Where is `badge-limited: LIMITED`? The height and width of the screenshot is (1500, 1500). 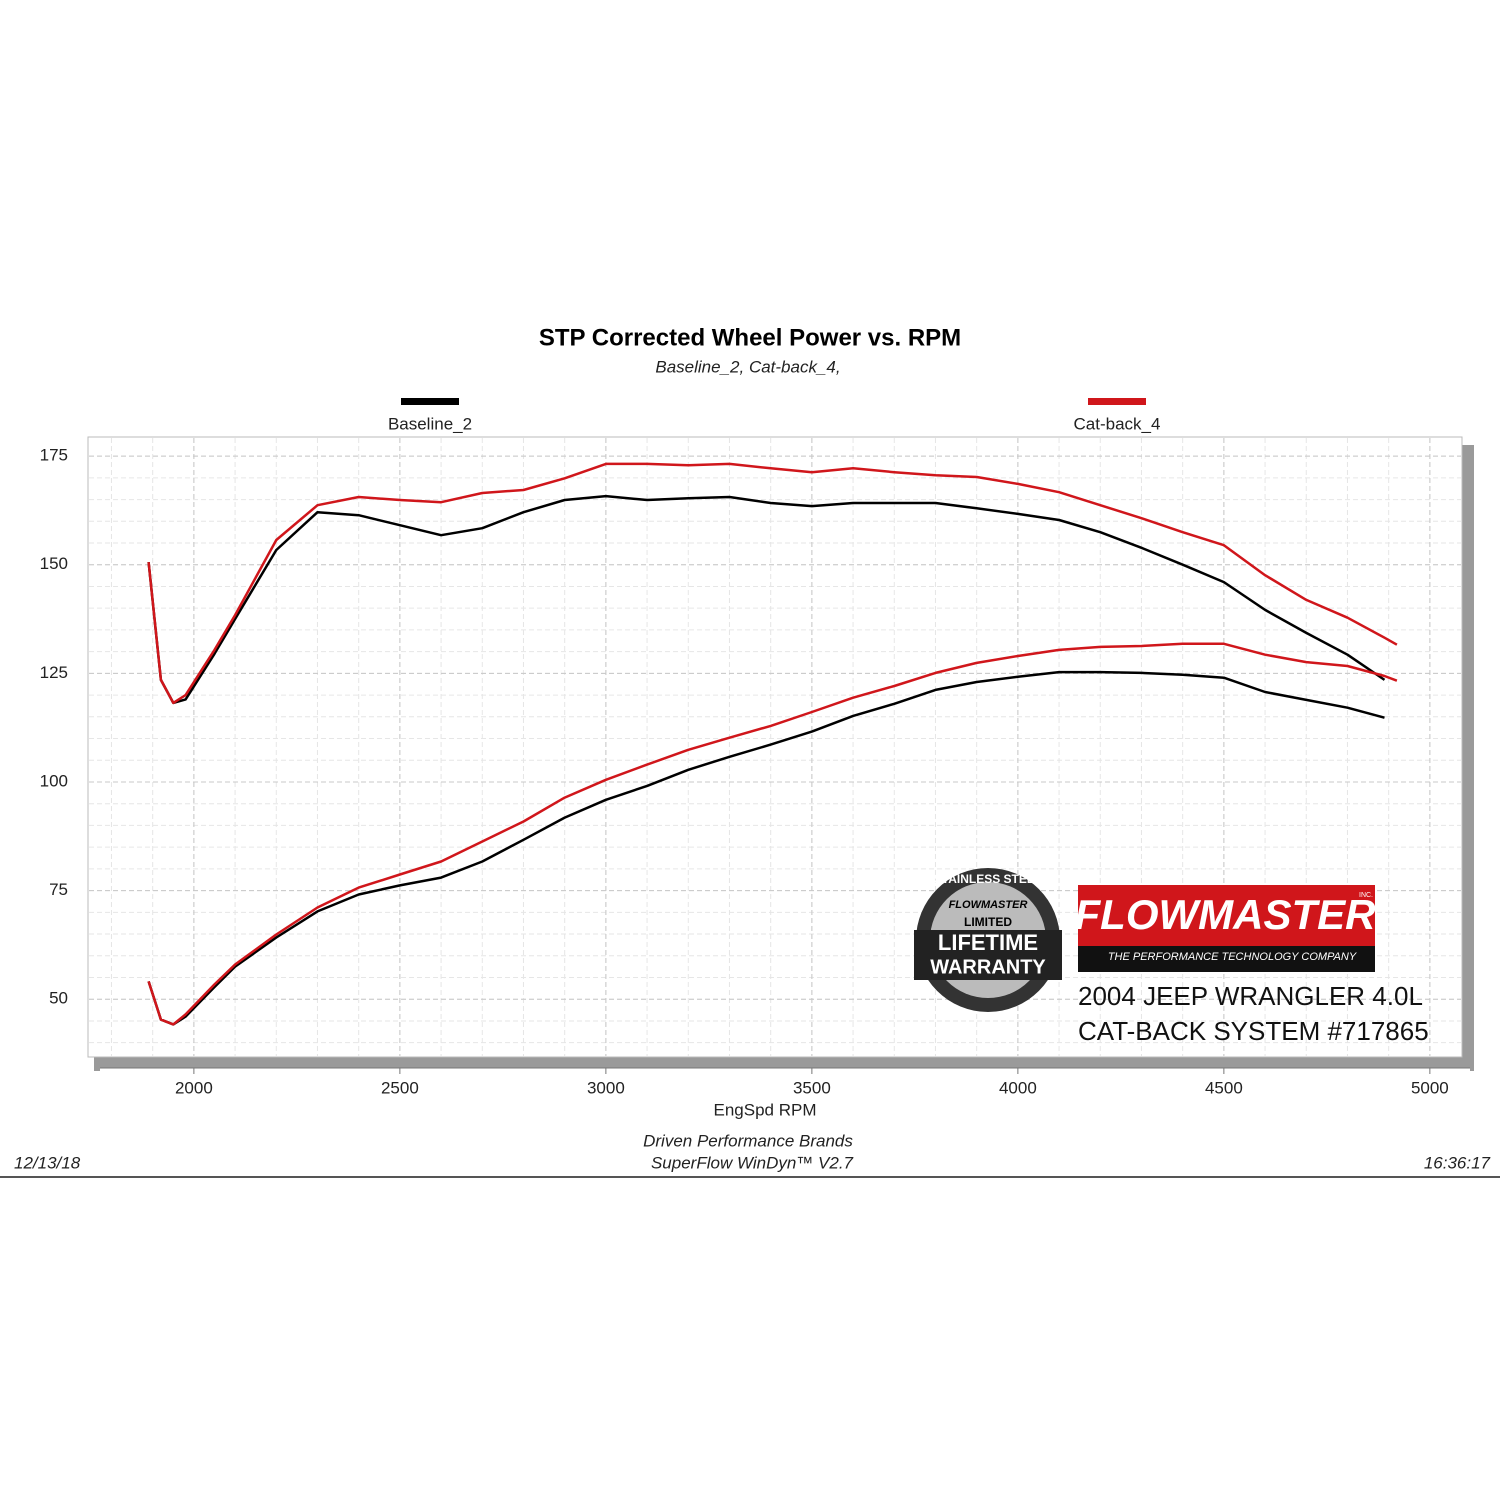
badge-limited: LIMITED is located at coordinates (988, 922).